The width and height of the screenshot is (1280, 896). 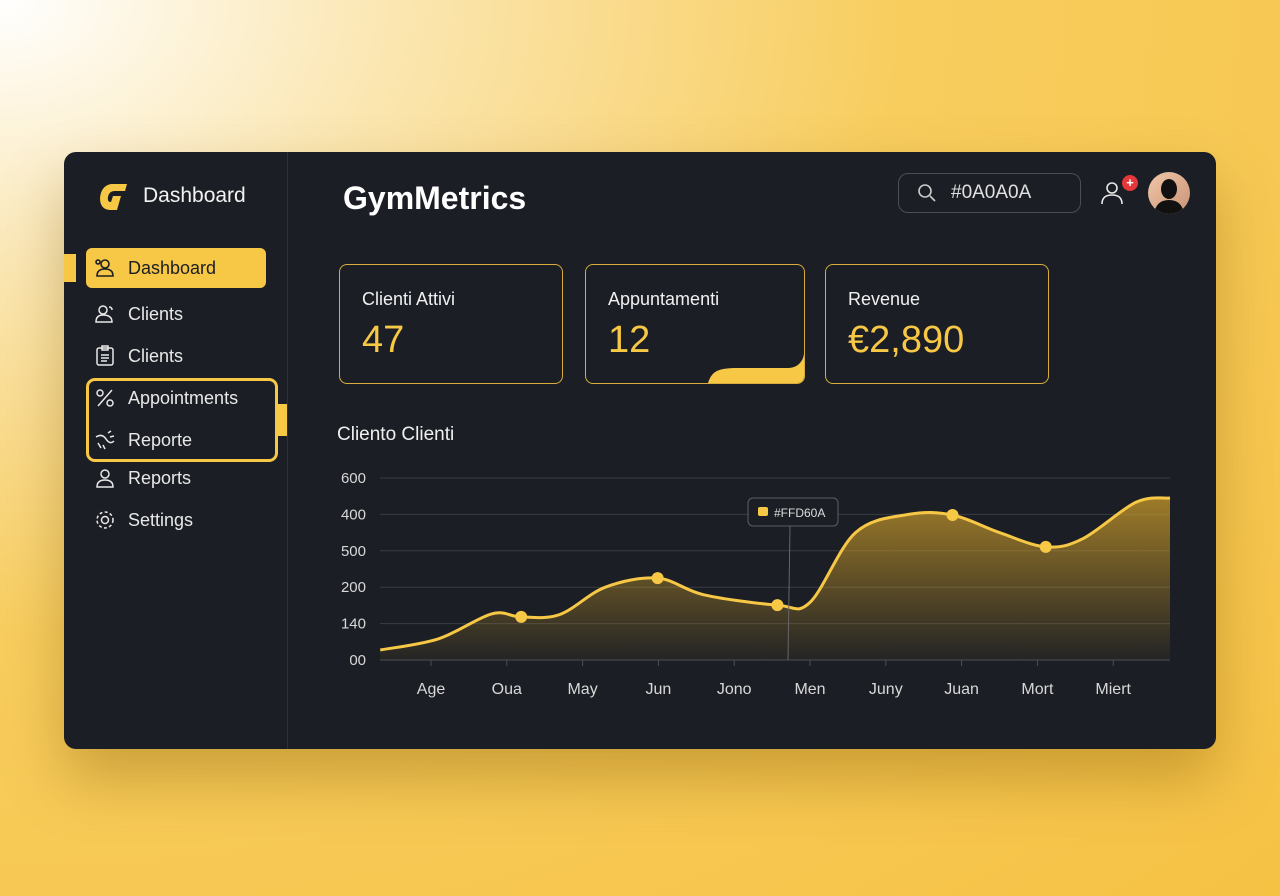 I want to click on users-icon, so click(x=104, y=268).